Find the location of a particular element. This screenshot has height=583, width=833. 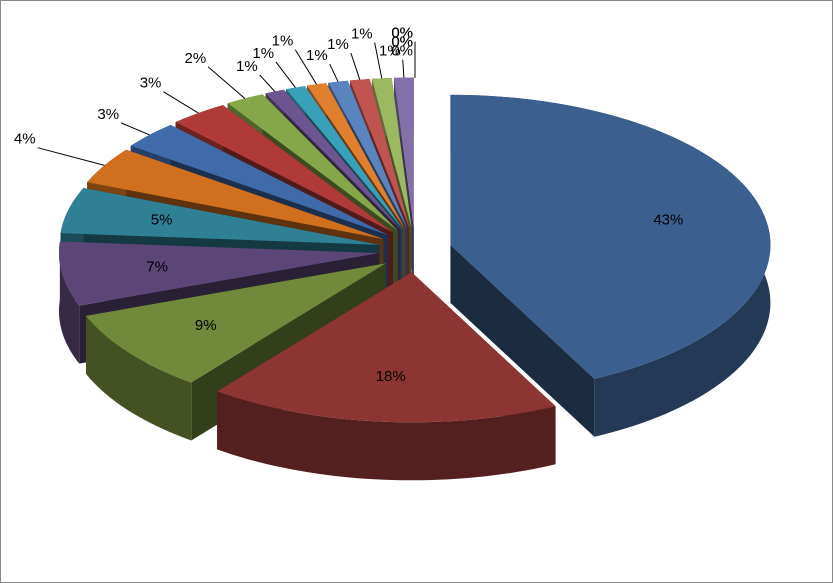

data-label: 18% is located at coordinates (391, 376).